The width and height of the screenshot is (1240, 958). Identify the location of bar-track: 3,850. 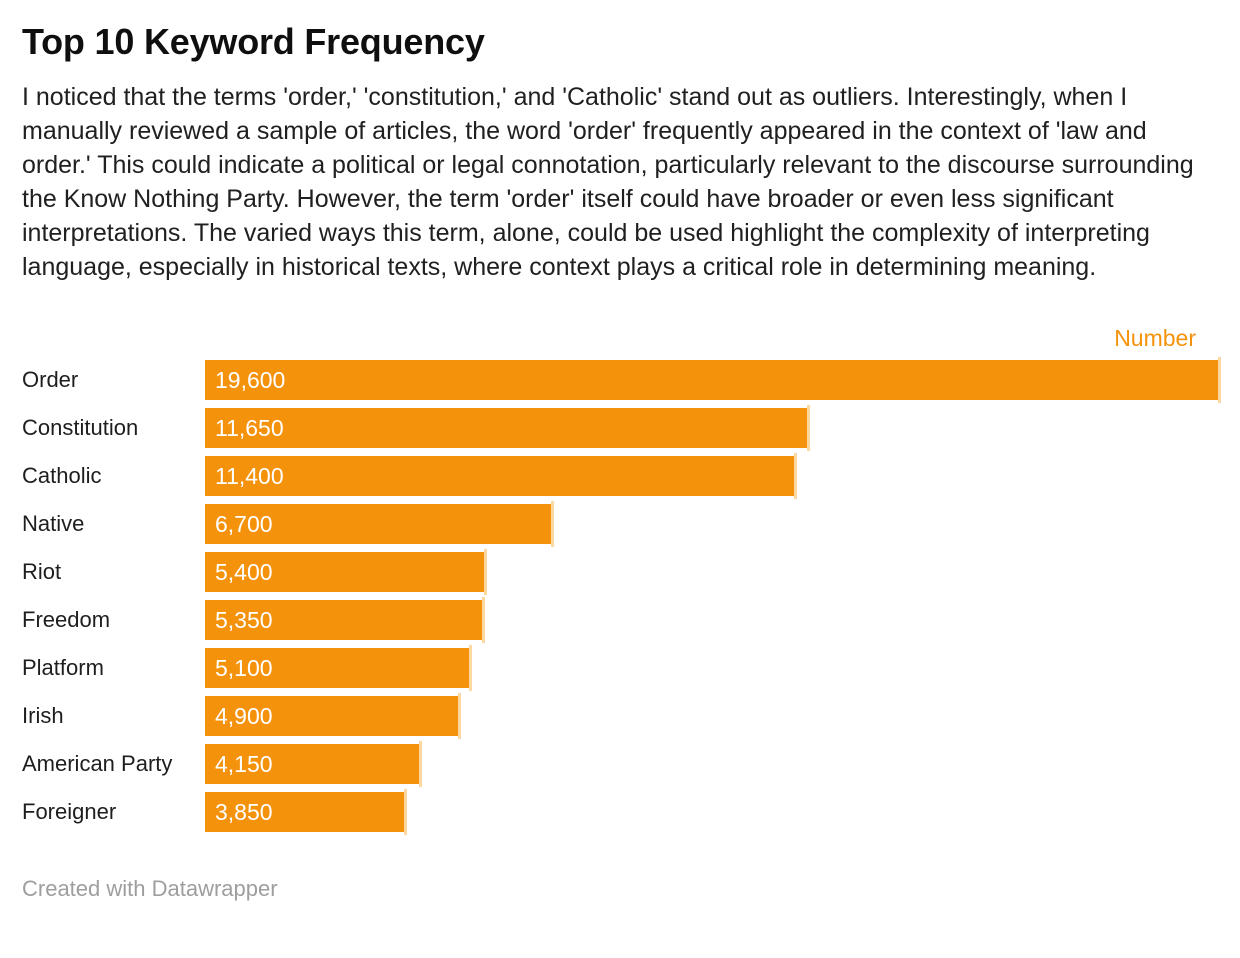
(711, 812).